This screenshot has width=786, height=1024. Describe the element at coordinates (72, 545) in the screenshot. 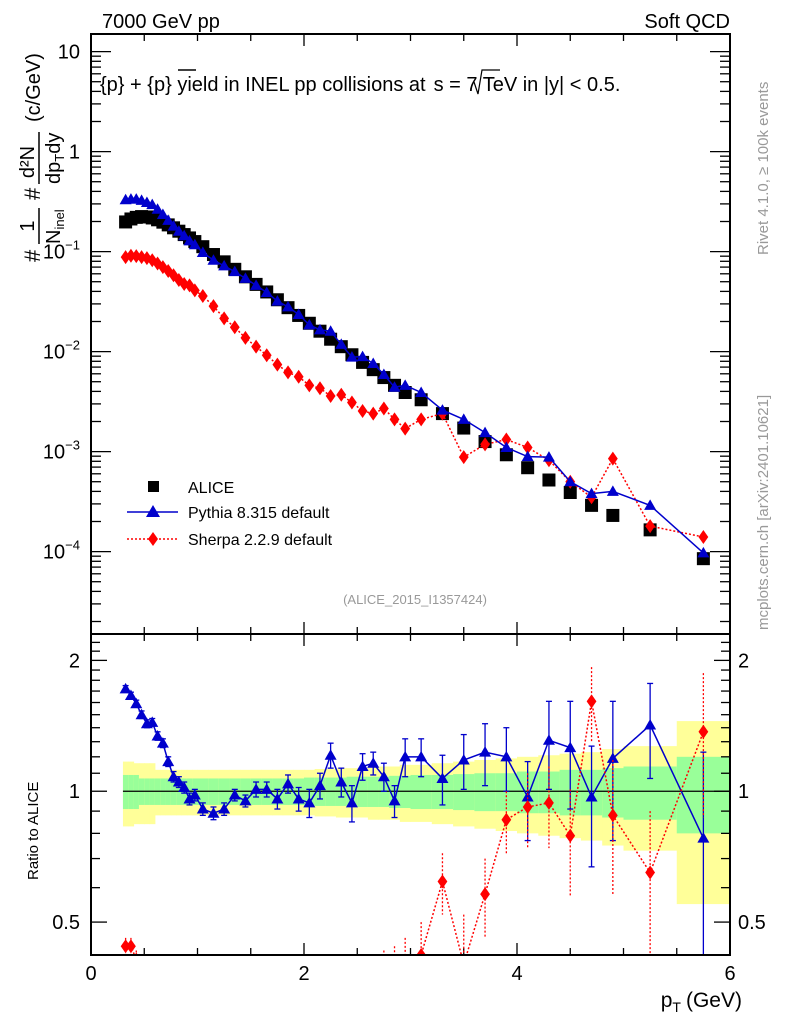

I see `y-tick-label-exponent: −4` at that location.